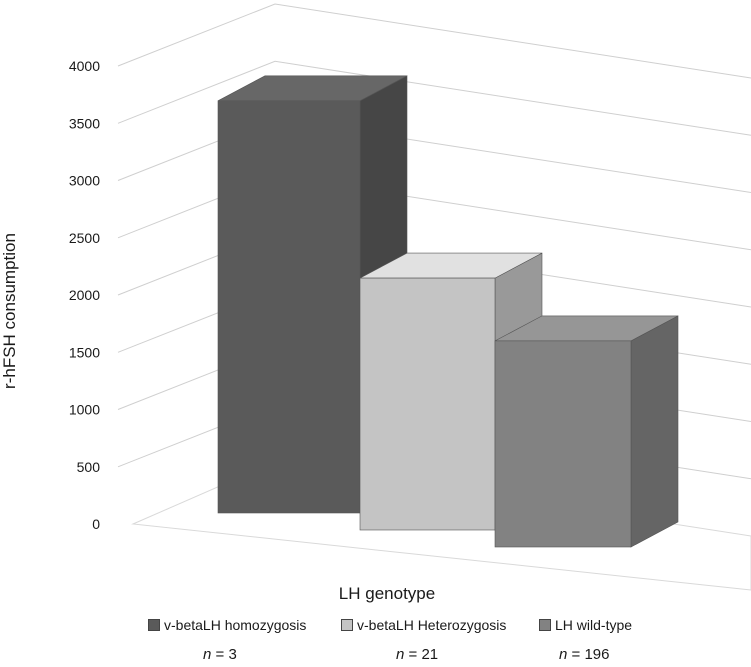 The width and height of the screenshot is (751, 667). What do you see at coordinates (226, 654) in the screenshot?
I see `n-value: = 3` at bounding box center [226, 654].